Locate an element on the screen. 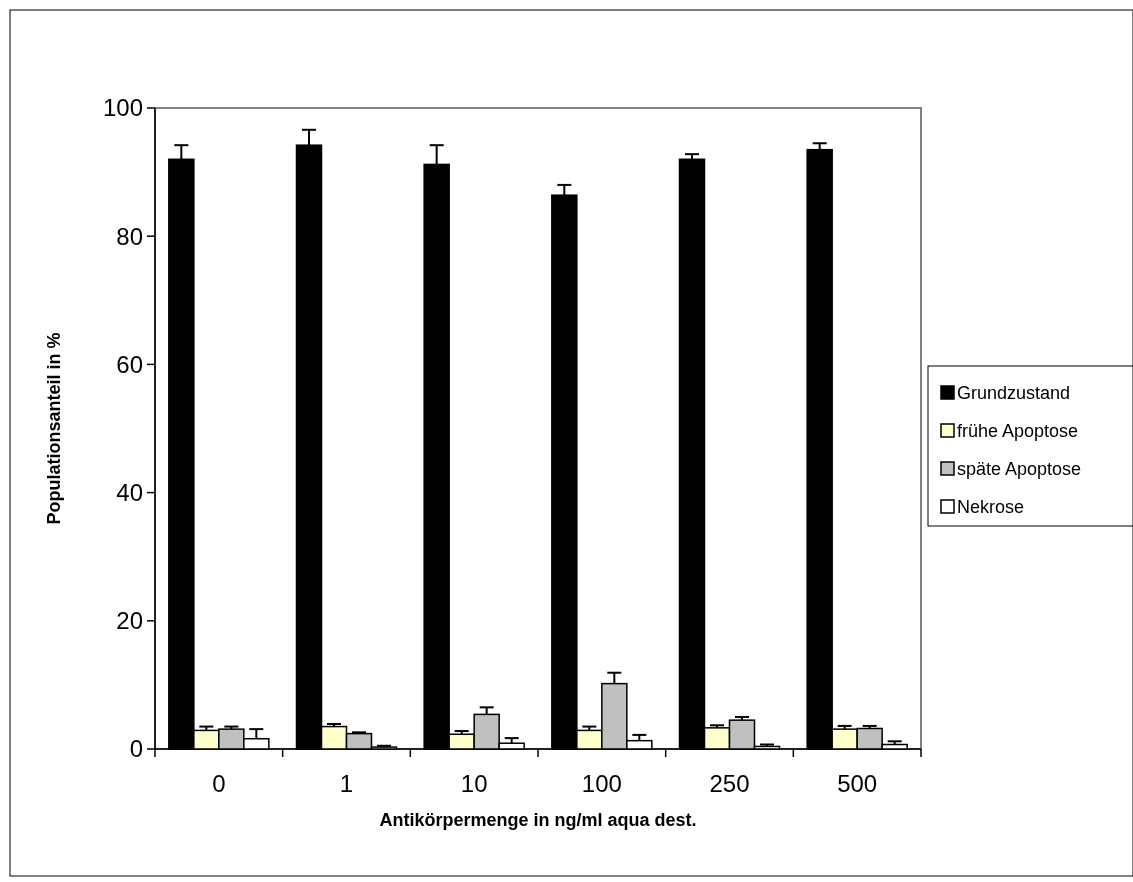 The width and height of the screenshot is (1133, 882). x-tick-label: 500 is located at coordinates (857, 783).